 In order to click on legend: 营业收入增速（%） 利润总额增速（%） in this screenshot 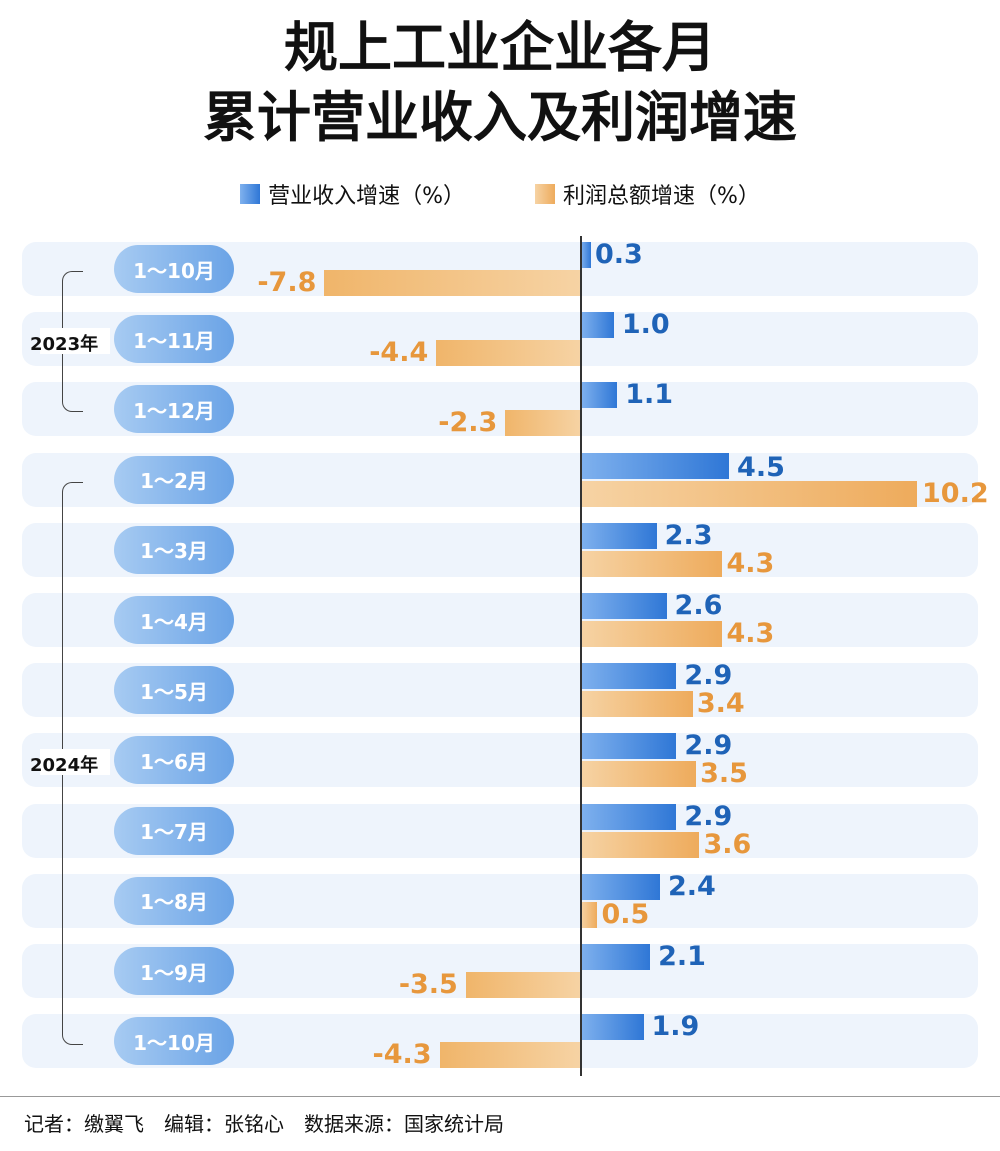, I will do `click(500, 194)`.